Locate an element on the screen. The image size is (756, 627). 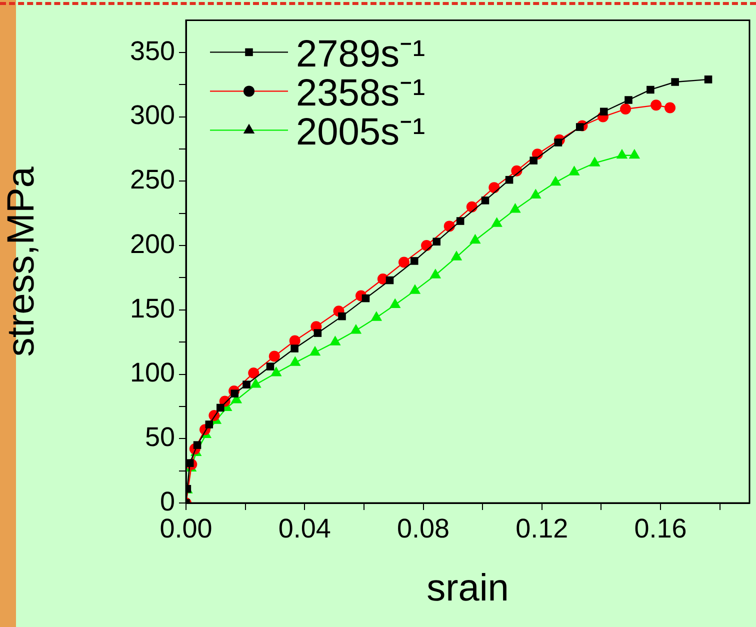
y-tick-label: 100 is located at coordinates (152, 373).